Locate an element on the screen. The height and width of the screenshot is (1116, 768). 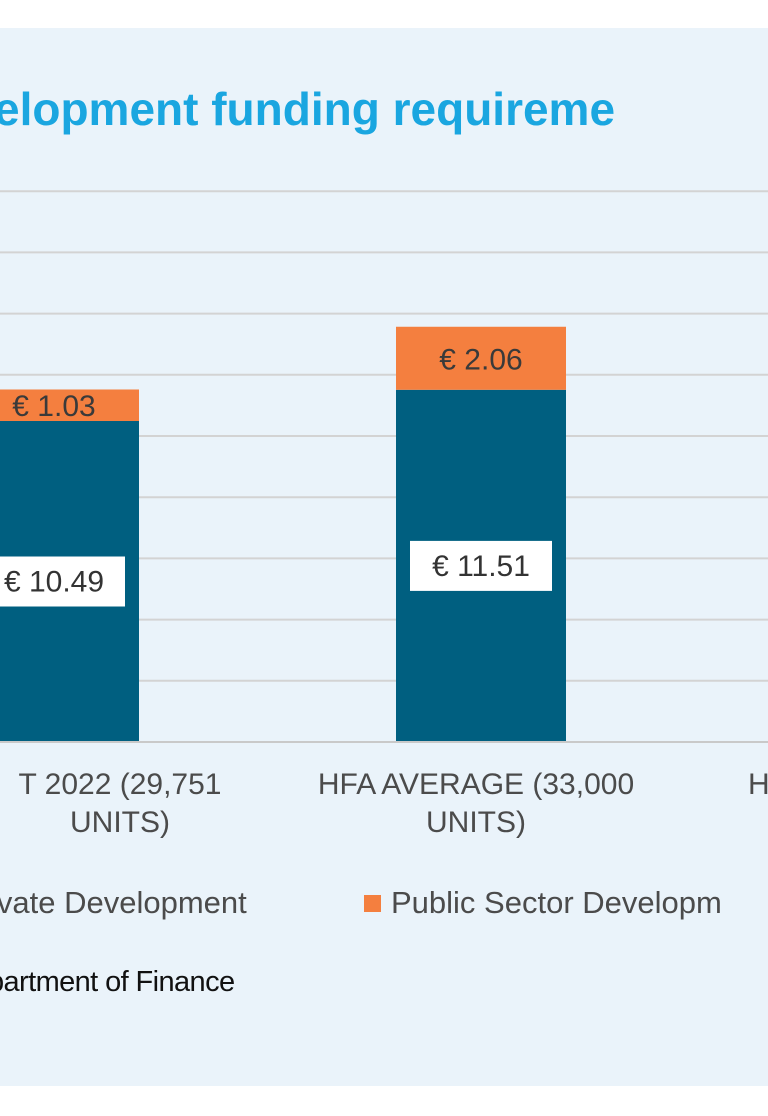
category-label: H is located at coordinates (758, 785).